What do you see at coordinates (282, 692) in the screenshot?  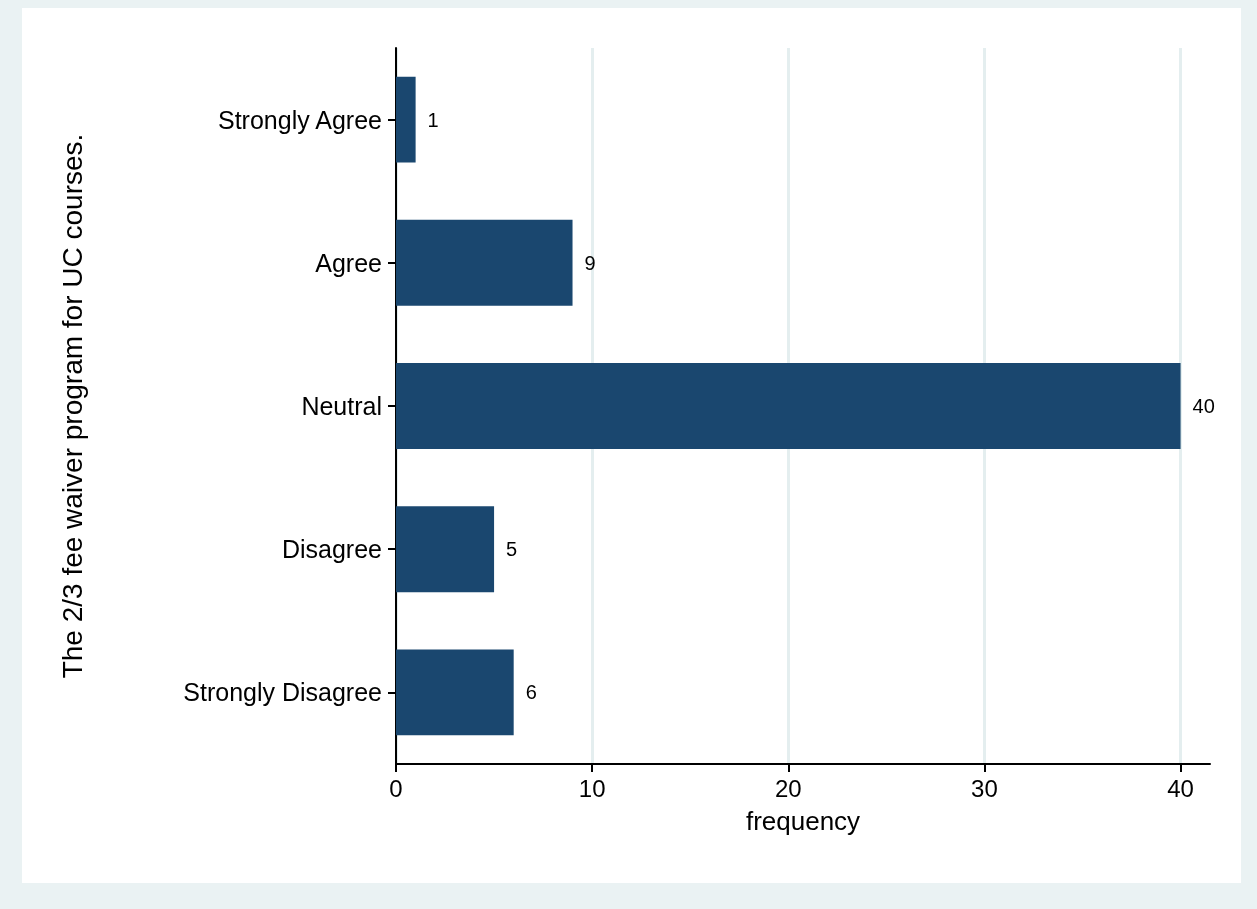 I see `y-tick-label: Strongly Disagree` at bounding box center [282, 692].